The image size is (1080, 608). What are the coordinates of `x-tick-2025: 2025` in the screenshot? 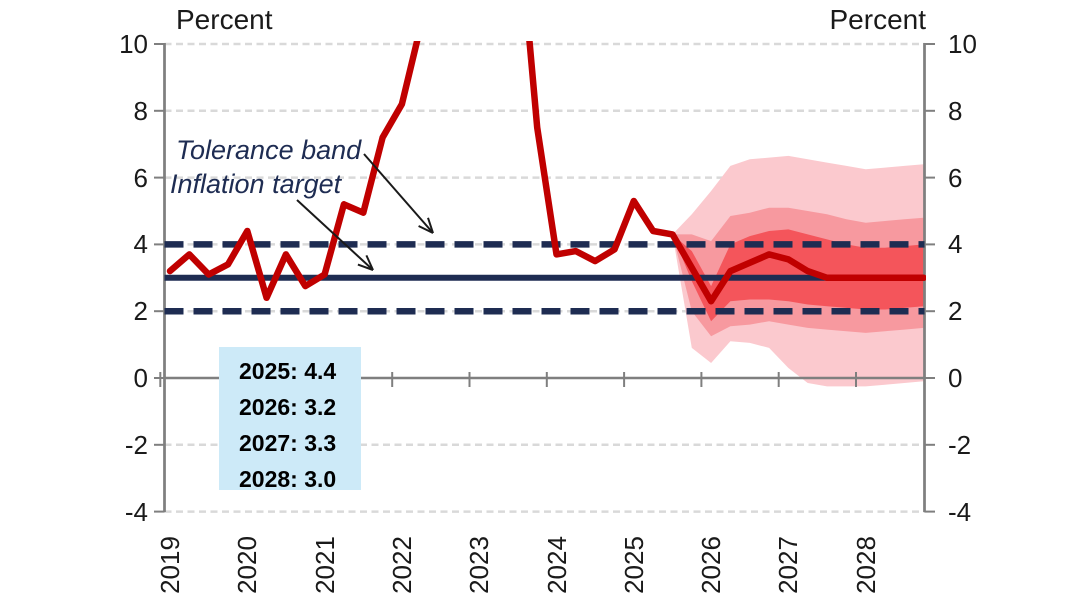 It's located at (634, 565).